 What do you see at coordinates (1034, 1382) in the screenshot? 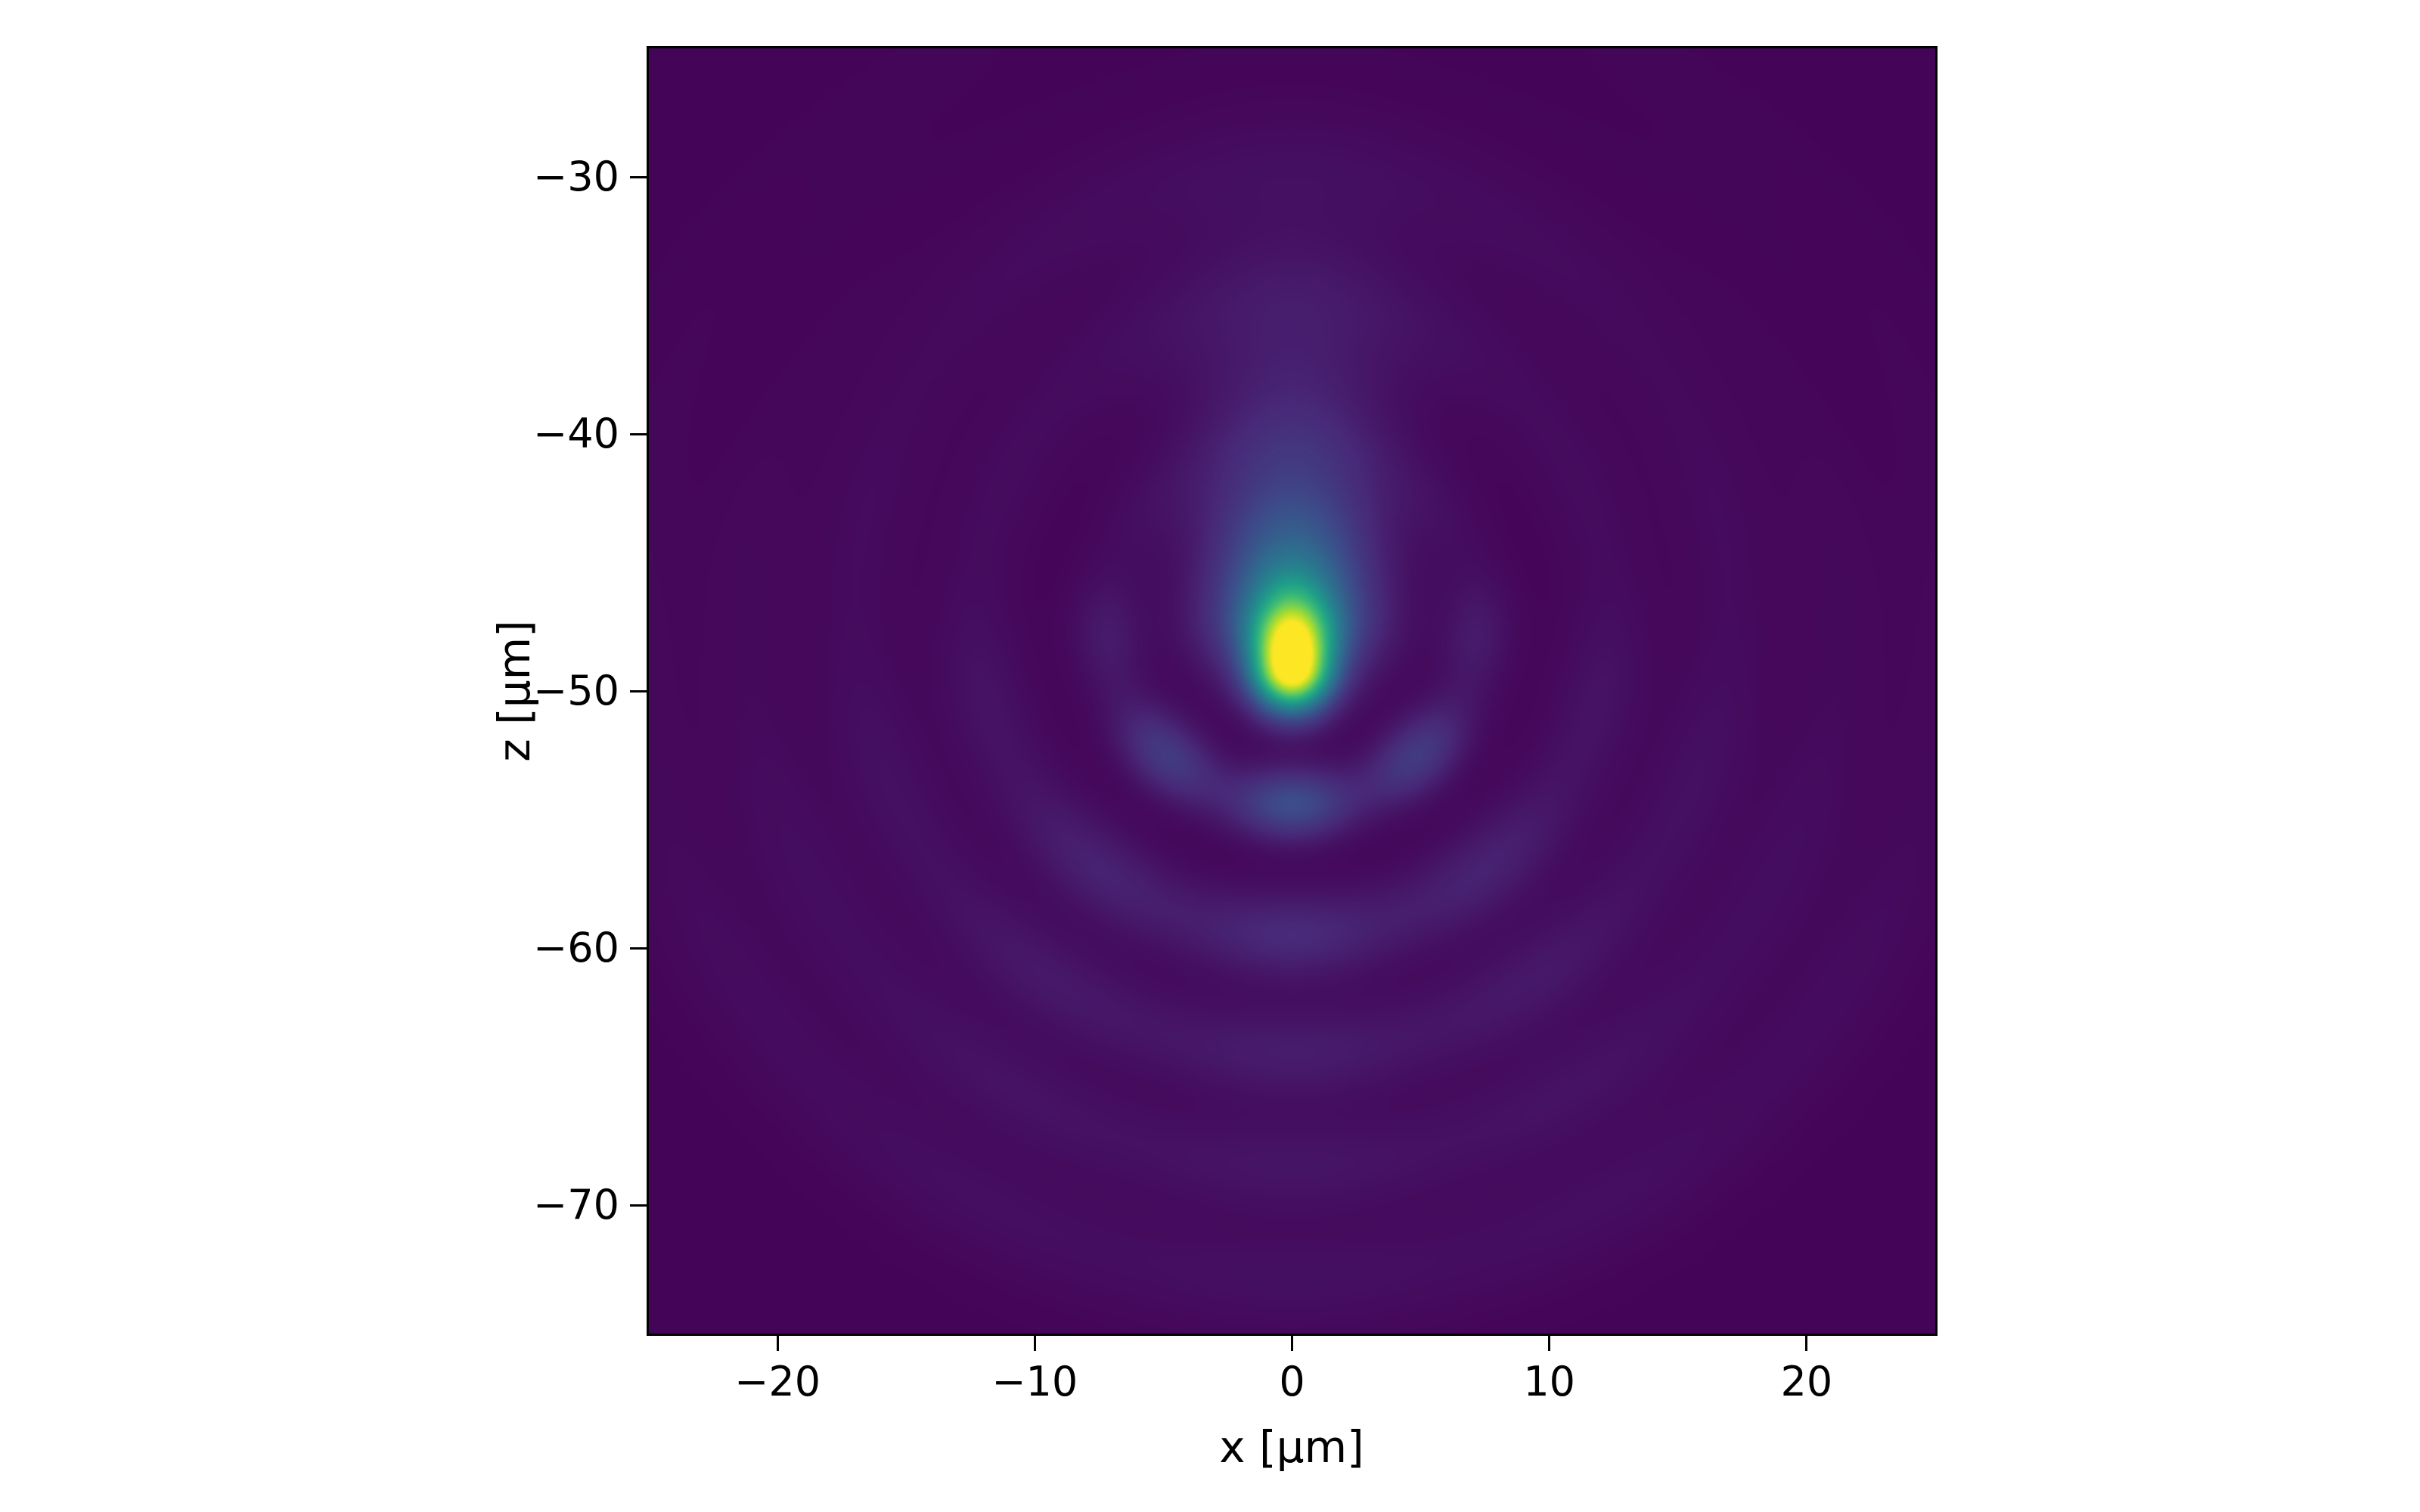
I see `x-tick-label: −10` at bounding box center [1034, 1382].